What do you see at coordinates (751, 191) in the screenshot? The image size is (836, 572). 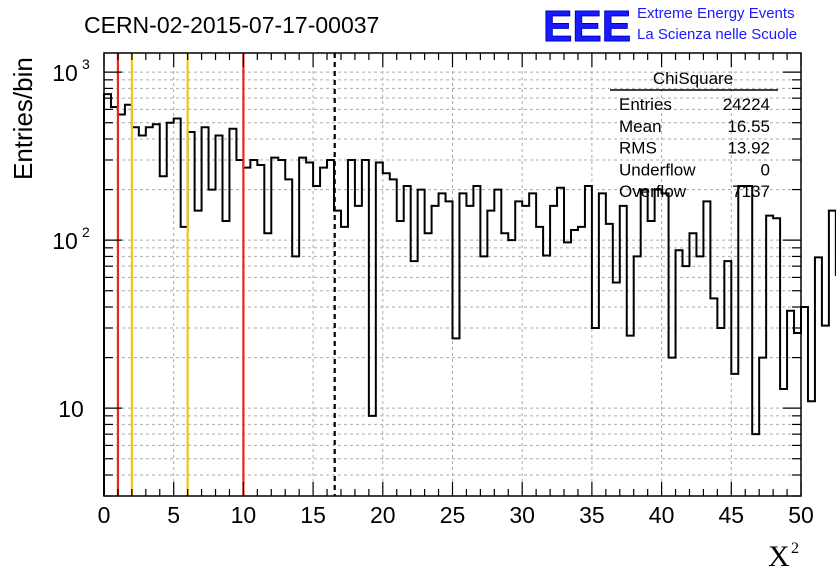 I see `stats-value: 7137` at bounding box center [751, 191].